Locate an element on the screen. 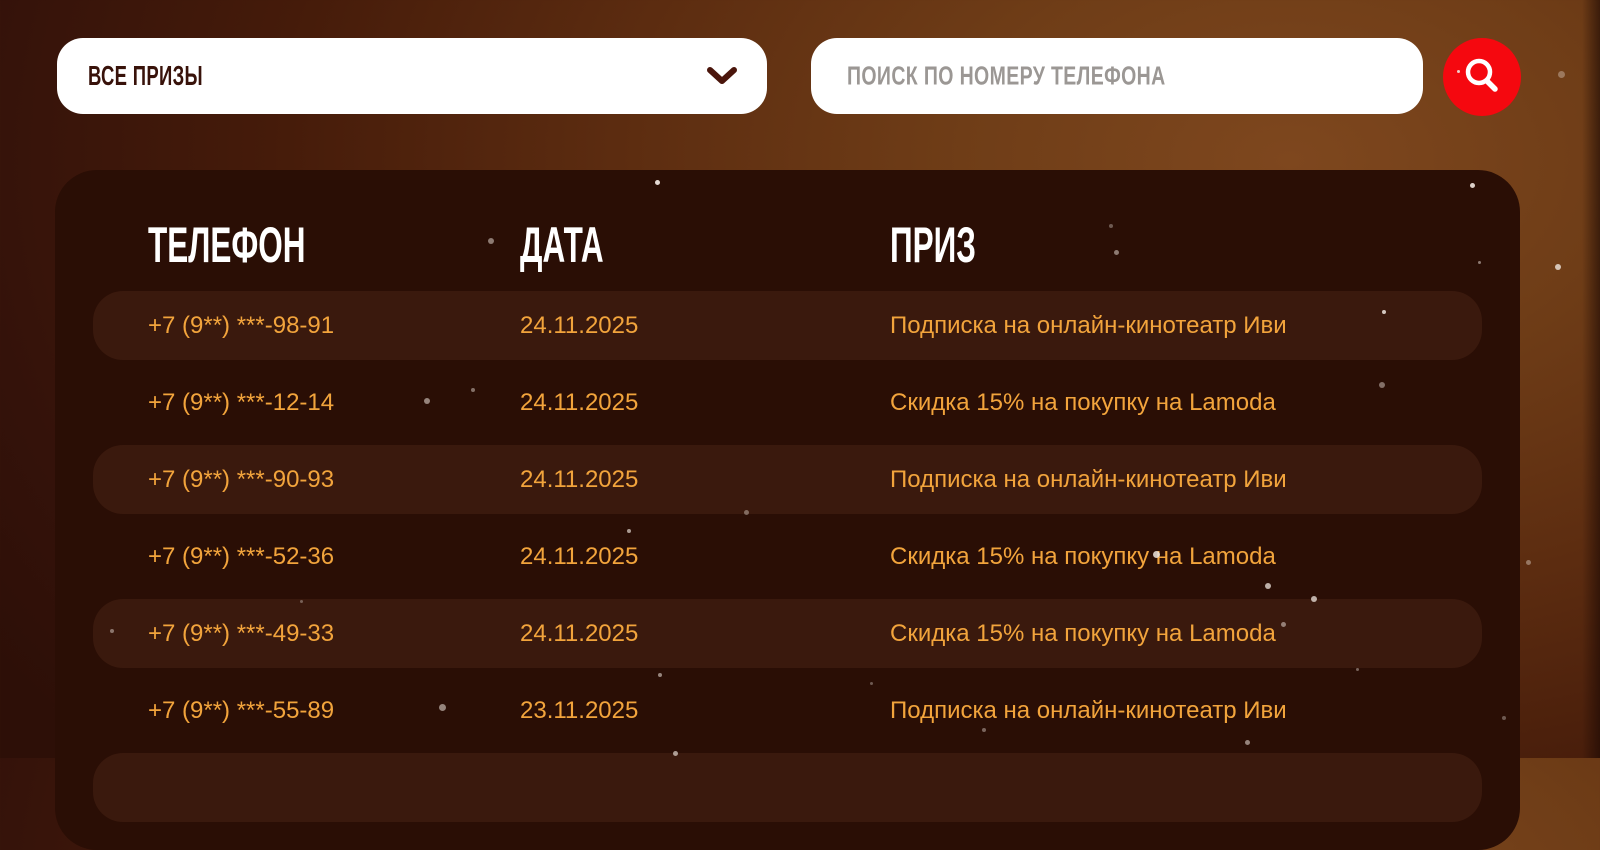 This screenshot has height=850, width=1600. prize-filter-dropdown: ВСЕ ПРИЗЫ is located at coordinates (412, 76).